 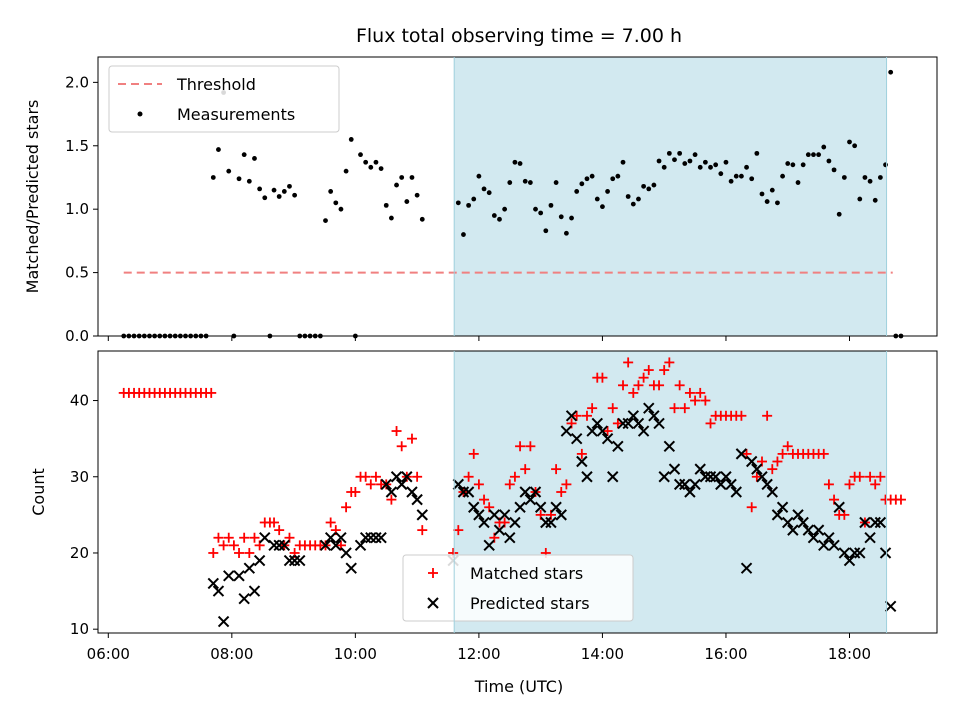 What do you see at coordinates (140, 114) in the screenshot?
I see `legend-measurements-swatch` at bounding box center [140, 114].